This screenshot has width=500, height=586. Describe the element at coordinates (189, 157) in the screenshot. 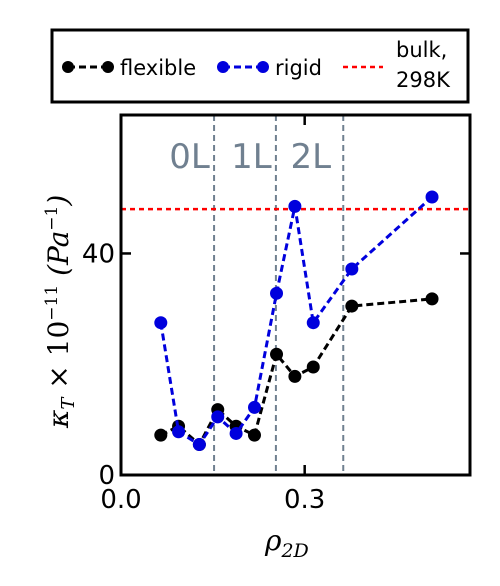

I see `region-label: 0L` at that location.